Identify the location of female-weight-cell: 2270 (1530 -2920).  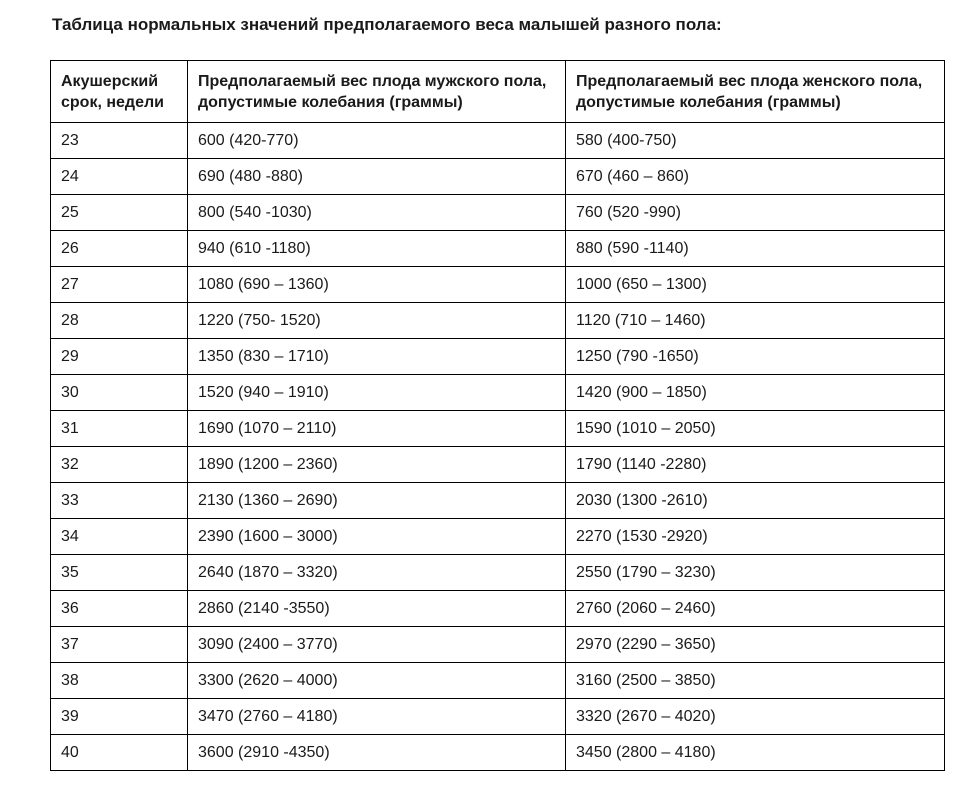
(755, 536).